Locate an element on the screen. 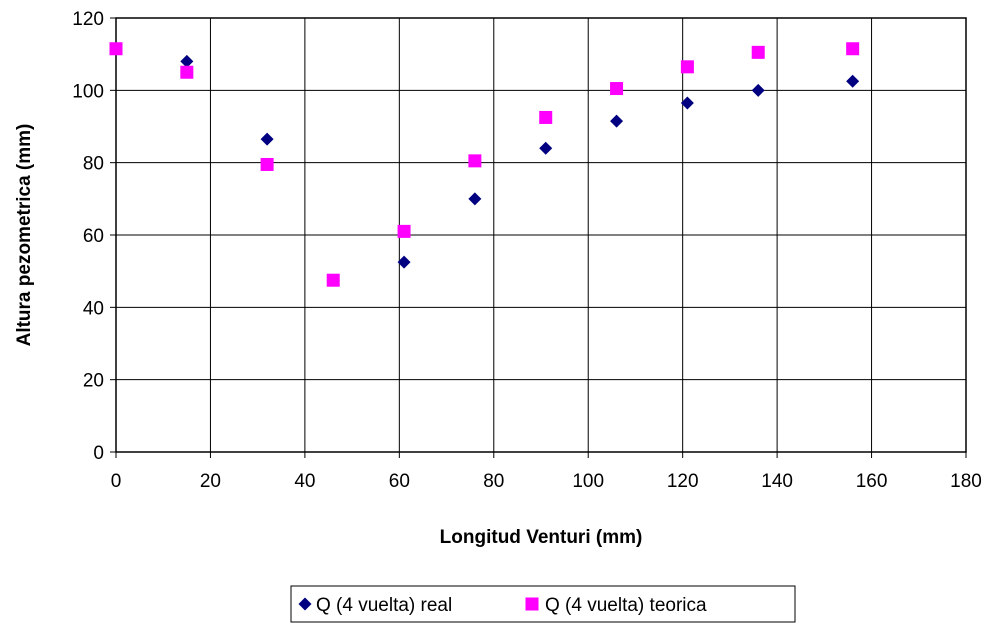 This screenshot has width=992, height=626. legend-label: Q (4 vuelta) real is located at coordinates (384, 605).